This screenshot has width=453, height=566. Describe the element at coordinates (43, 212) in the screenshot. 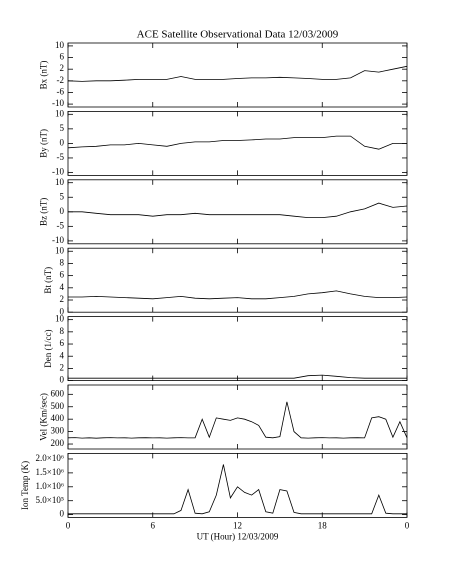

I see `y-axis-label: Bz (nT)` at that location.